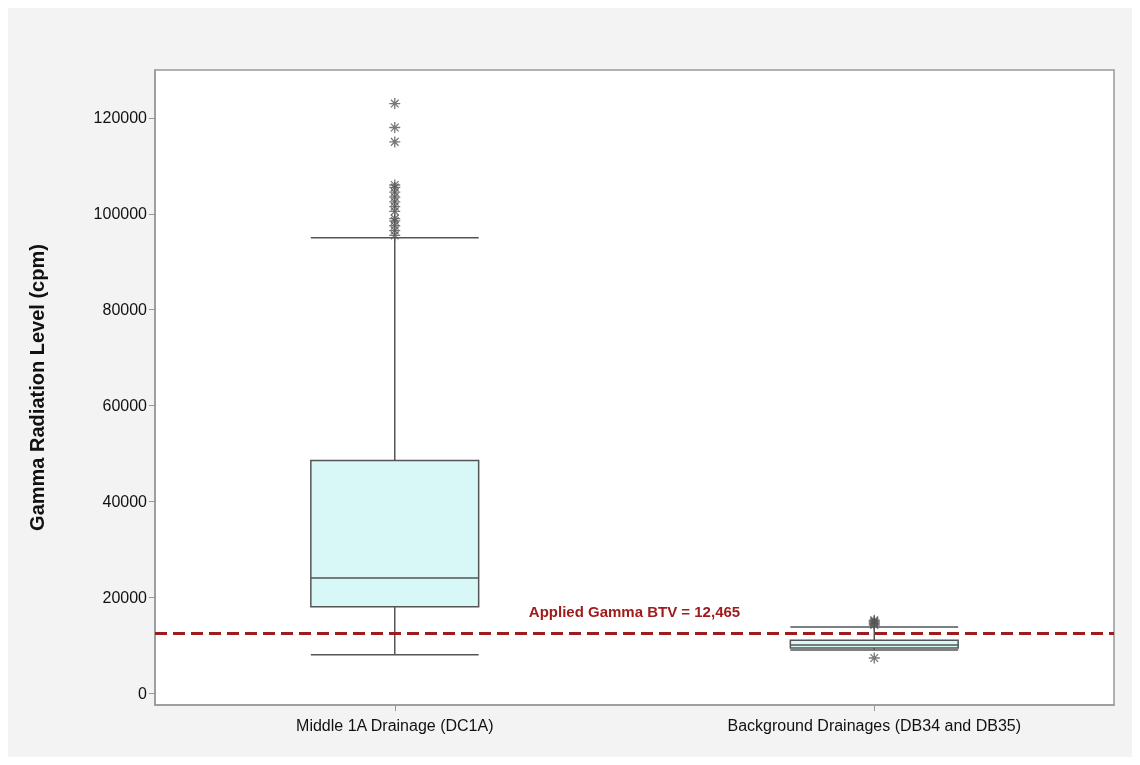 The height and width of the screenshot is (765, 1140). Describe the element at coordinates (37, 387) in the screenshot. I see `y-axis-title: Gamma Radiation Level (cpm)` at that location.